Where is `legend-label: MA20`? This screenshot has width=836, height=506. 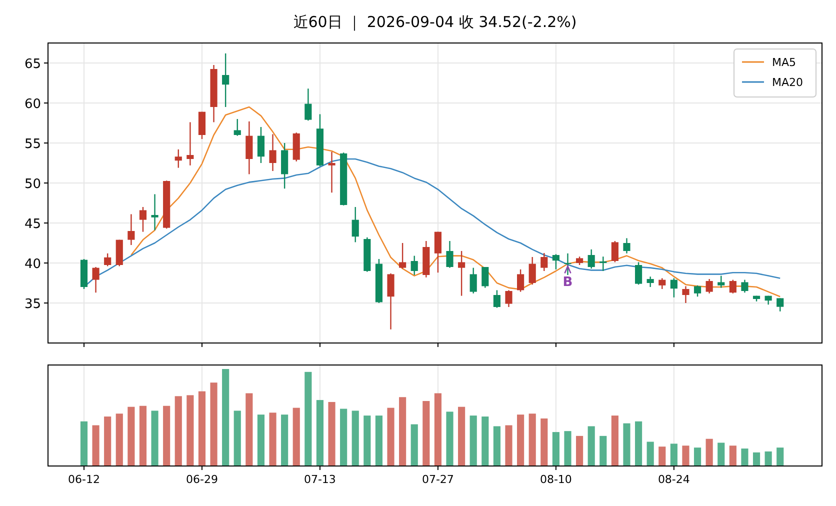 legend-label: MA20 is located at coordinates (788, 82).